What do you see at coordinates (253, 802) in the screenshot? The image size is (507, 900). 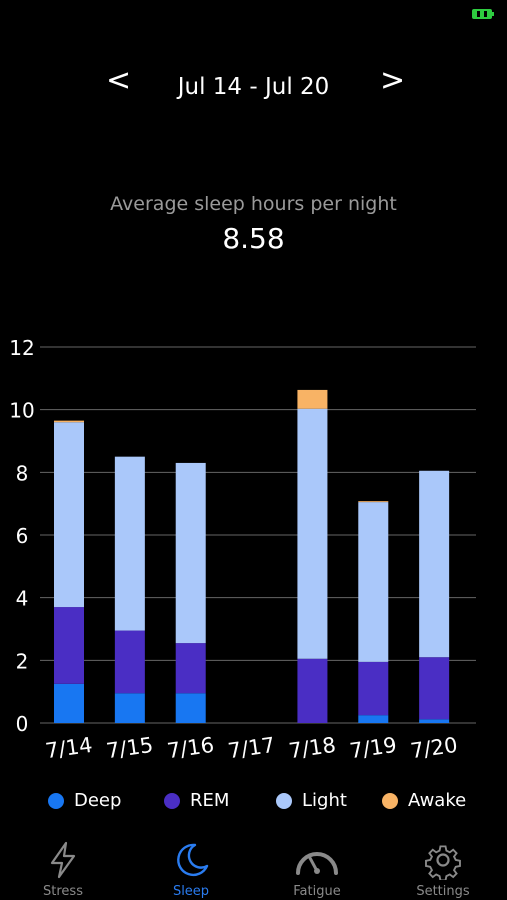 I see `chart-legend: Deep REM Light Awake` at bounding box center [253, 802].